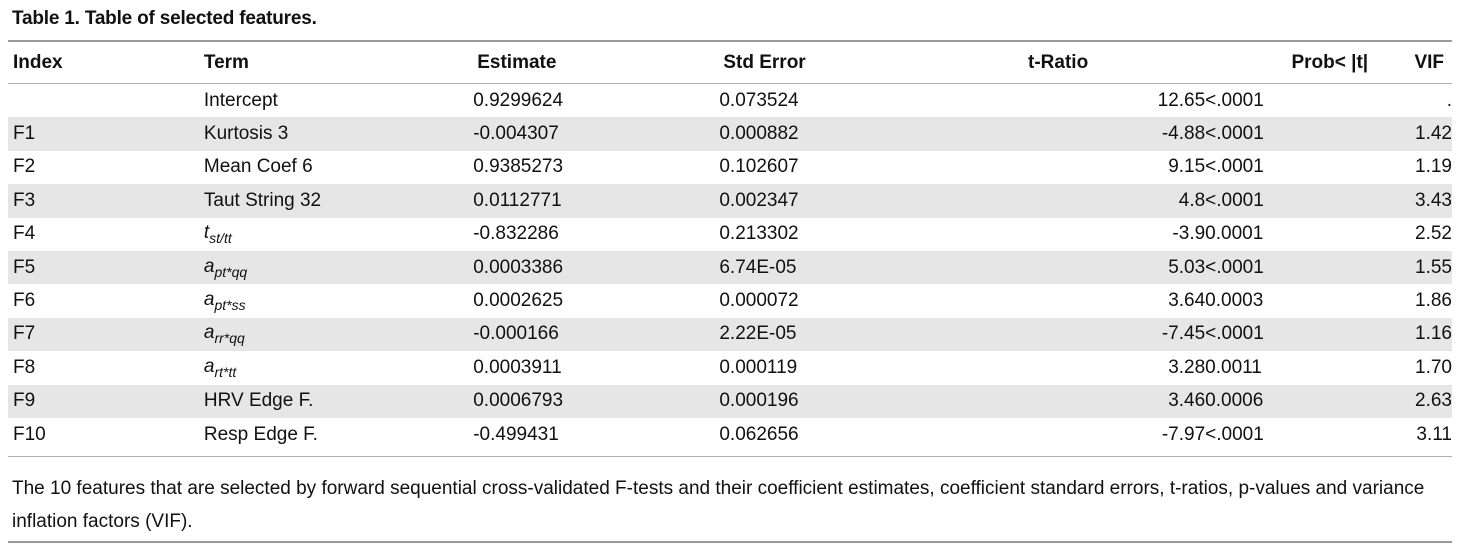 This screenshot has height=549, width=1466. Describe the element at coordinates (1187, 167) in the screenshot. I see `t-ratio-cell: 9.15` at that location.